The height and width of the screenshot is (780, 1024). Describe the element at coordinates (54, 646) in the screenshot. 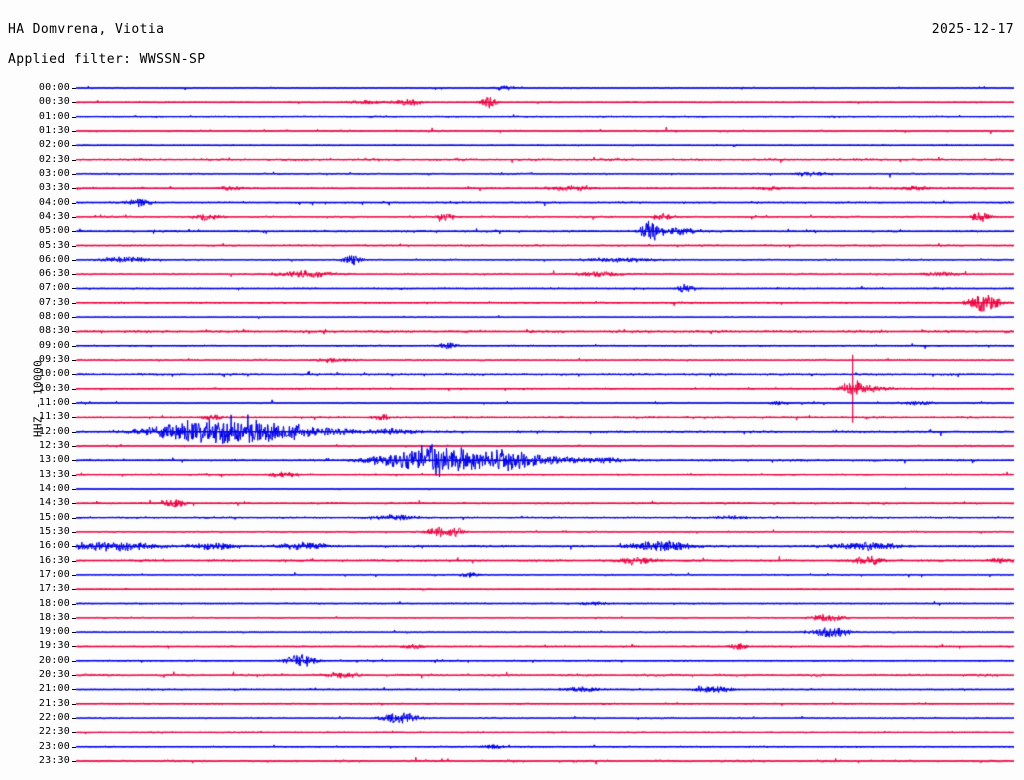

I see `time-tick-label: 19:30` at that location.